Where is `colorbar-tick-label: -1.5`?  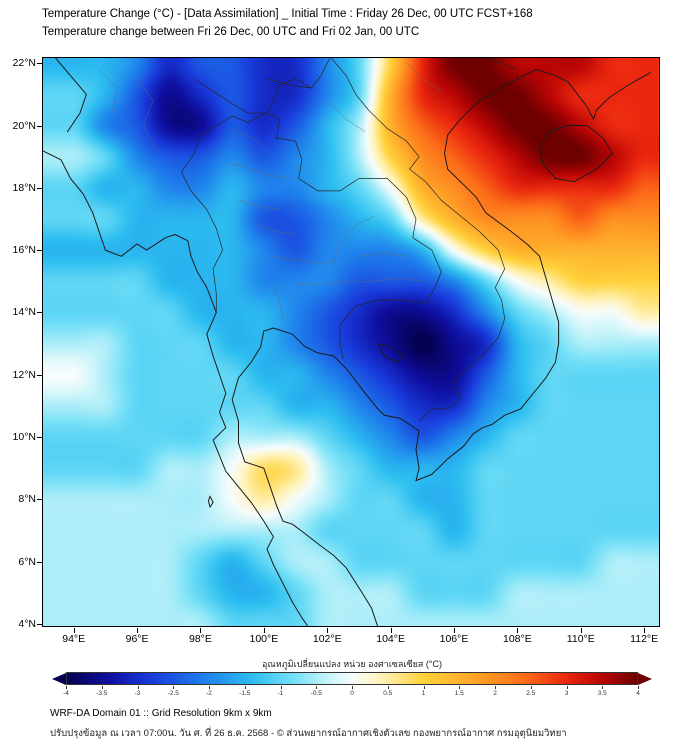 colorbar-tick-label: -1.5 is located at coordinates (245, 693).